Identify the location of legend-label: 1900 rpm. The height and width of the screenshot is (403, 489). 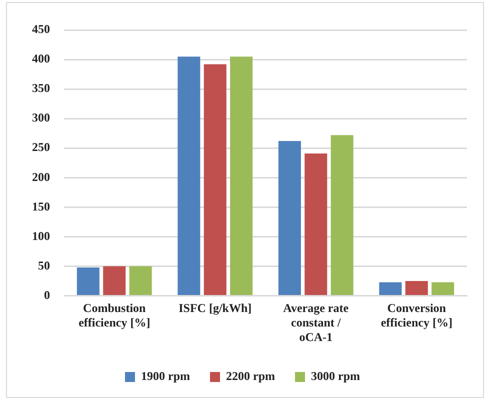
(165, 376).